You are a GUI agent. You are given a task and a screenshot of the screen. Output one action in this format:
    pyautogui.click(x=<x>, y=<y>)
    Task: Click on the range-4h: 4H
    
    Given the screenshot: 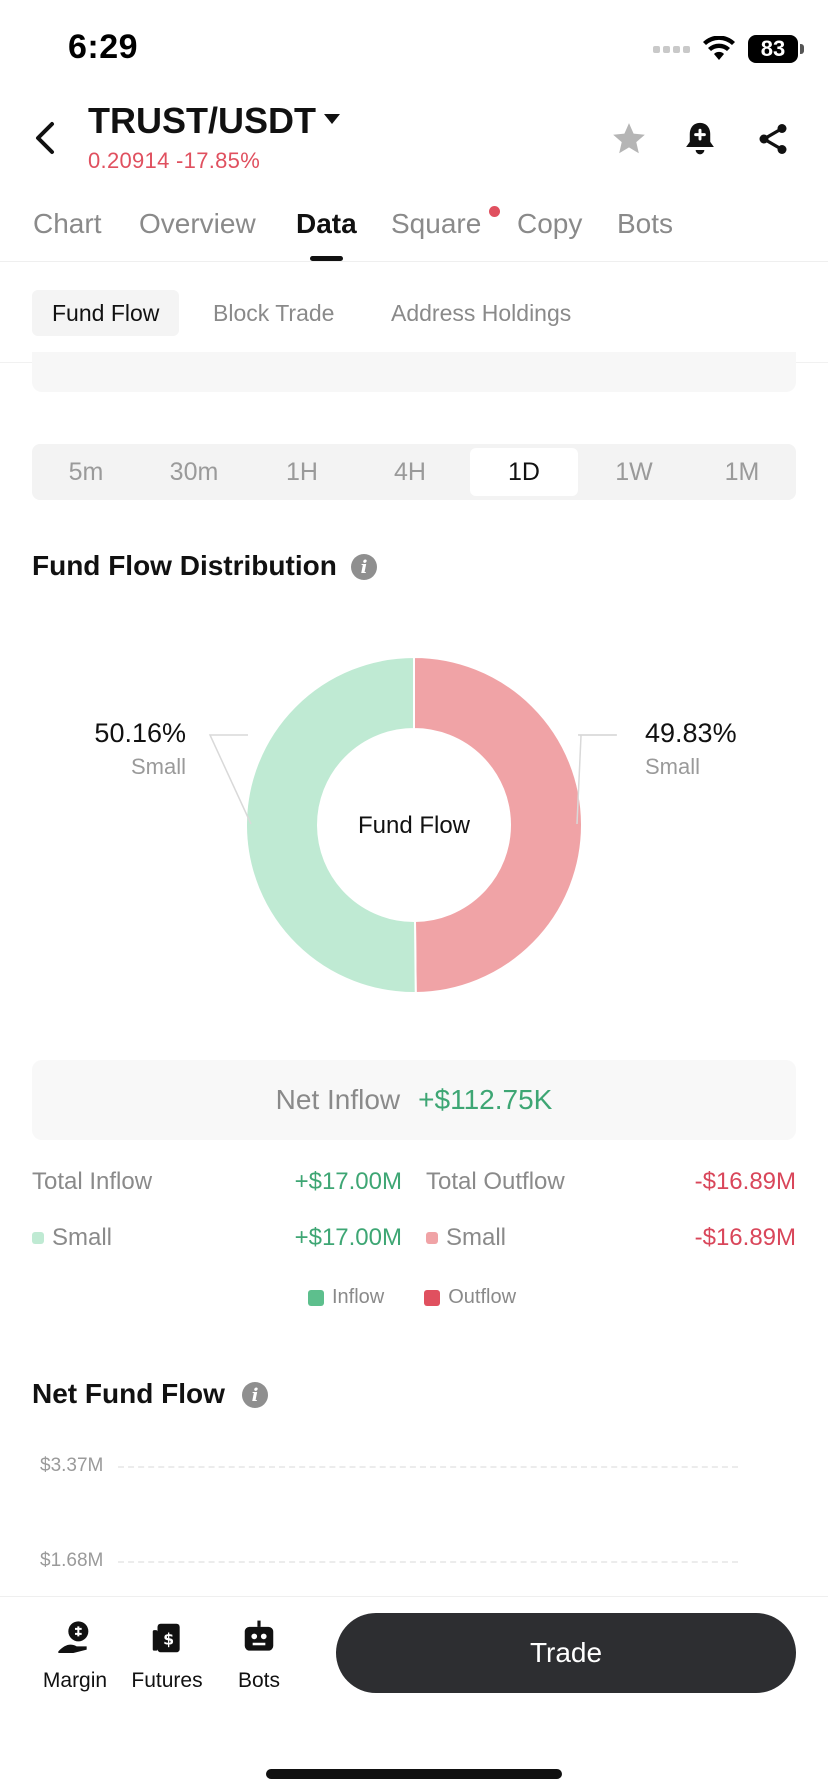 What is the action you would take?
    pyautogui.click(x=410, y=471)
    